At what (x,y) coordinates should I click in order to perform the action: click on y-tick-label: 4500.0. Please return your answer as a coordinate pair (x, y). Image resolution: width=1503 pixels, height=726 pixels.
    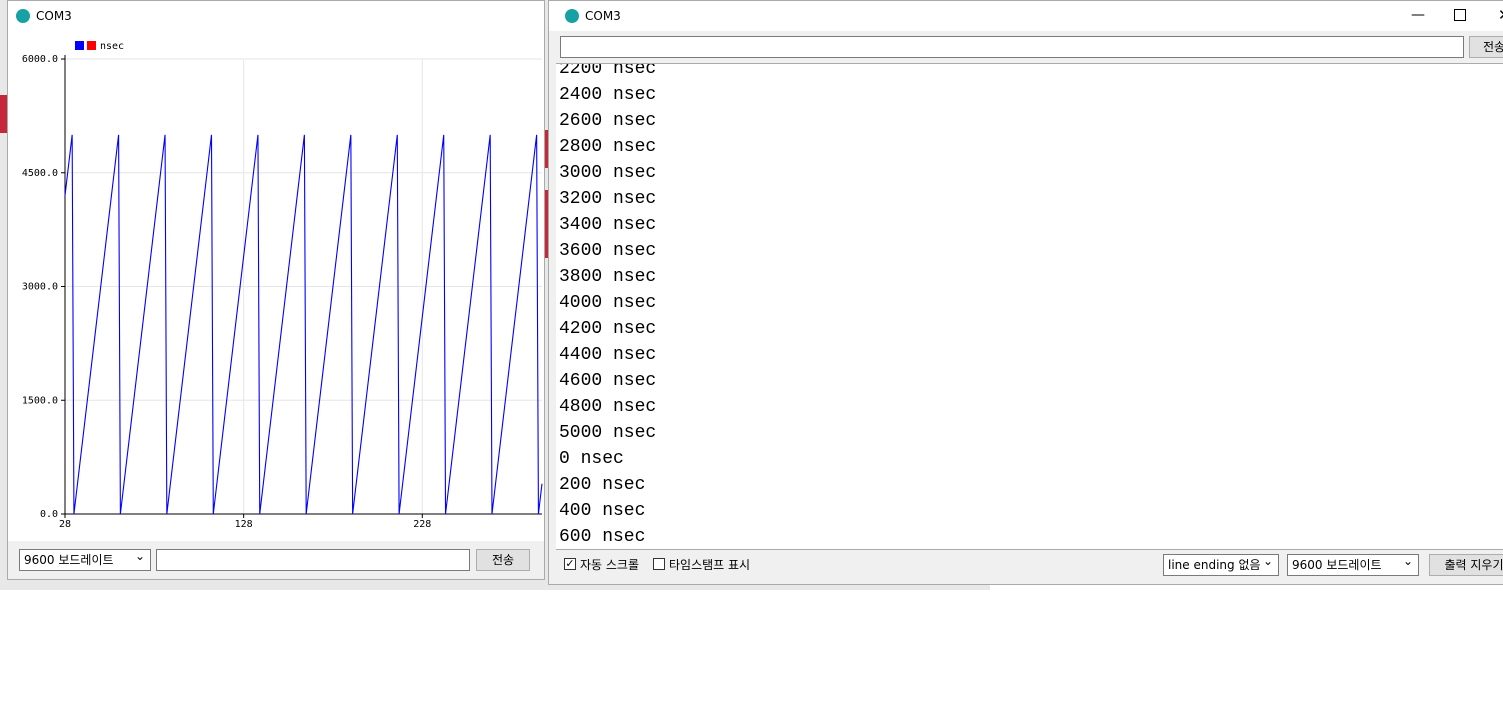
    Looking at the image, I should click on (40, 173).